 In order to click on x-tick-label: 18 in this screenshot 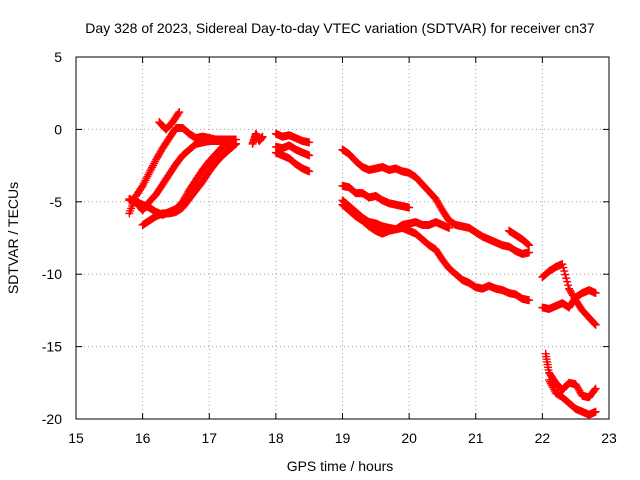, I will do `click(276, 438)`.